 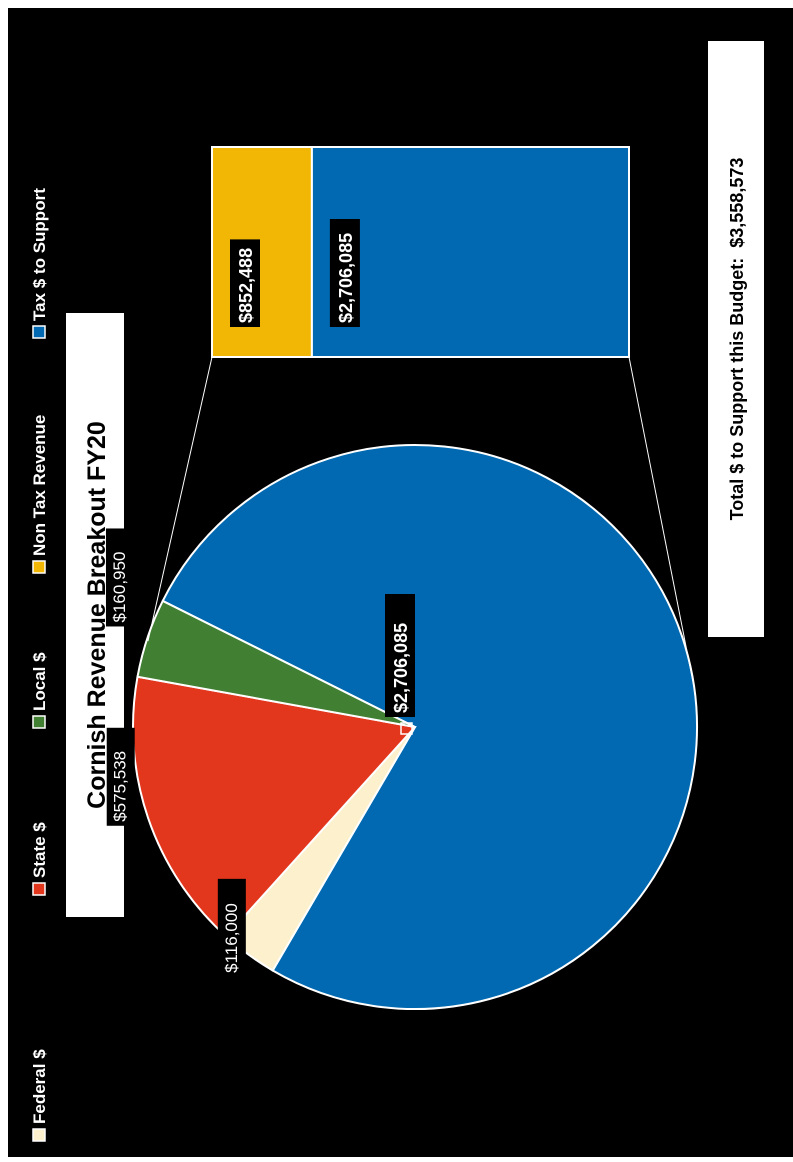 What do you see at coordinates (39, 850) in the screenshot?
I see `legend-label: State $` at bounding box center [39, 850].